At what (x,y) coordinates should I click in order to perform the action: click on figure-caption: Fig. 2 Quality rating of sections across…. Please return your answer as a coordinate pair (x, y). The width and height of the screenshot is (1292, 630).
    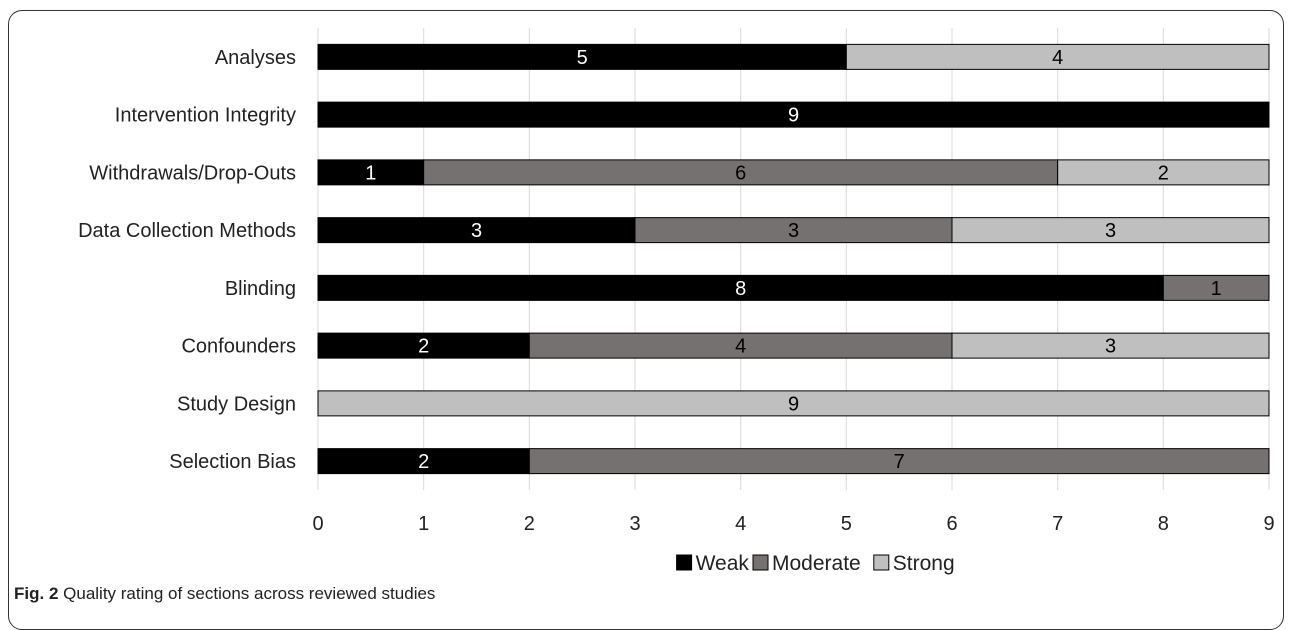
    Looking at the image, I should click on (224, 594).